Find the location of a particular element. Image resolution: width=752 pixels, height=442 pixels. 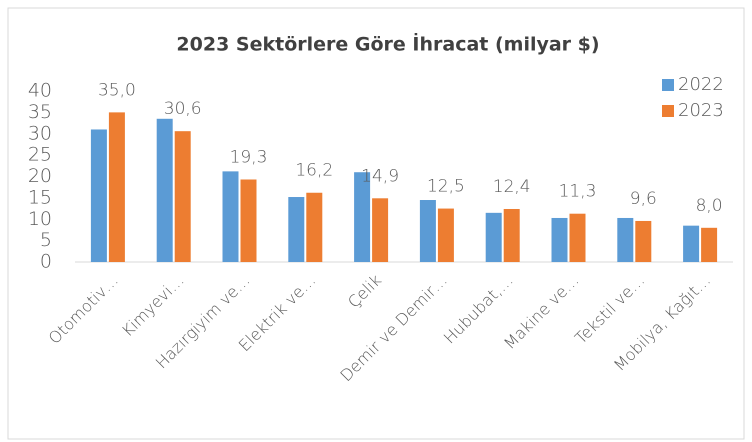

y-tick-label: 30 is located at coordinates (40, 133).